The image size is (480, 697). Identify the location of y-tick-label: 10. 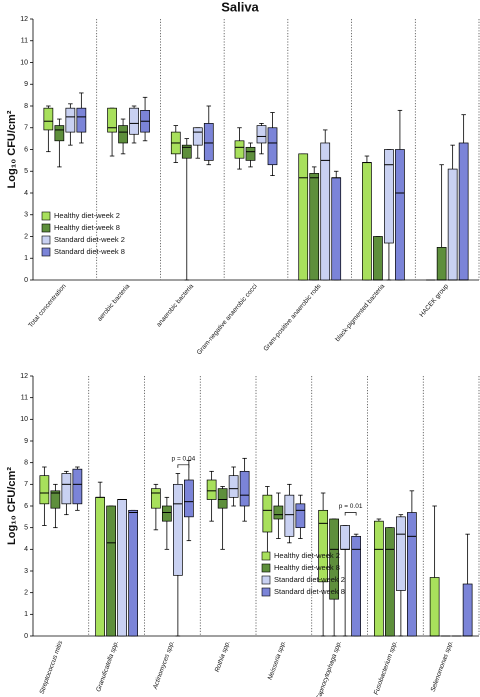
(24, 419).